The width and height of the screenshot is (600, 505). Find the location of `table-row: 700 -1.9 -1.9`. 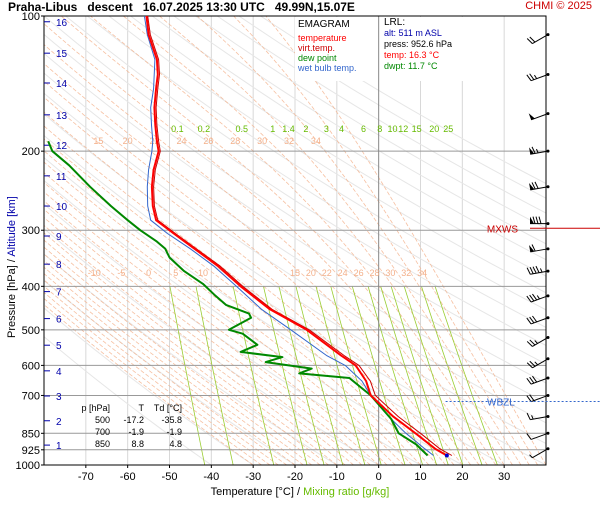

table-row: 700 -1.9 -1.9 is located at coordinates (131, 432).